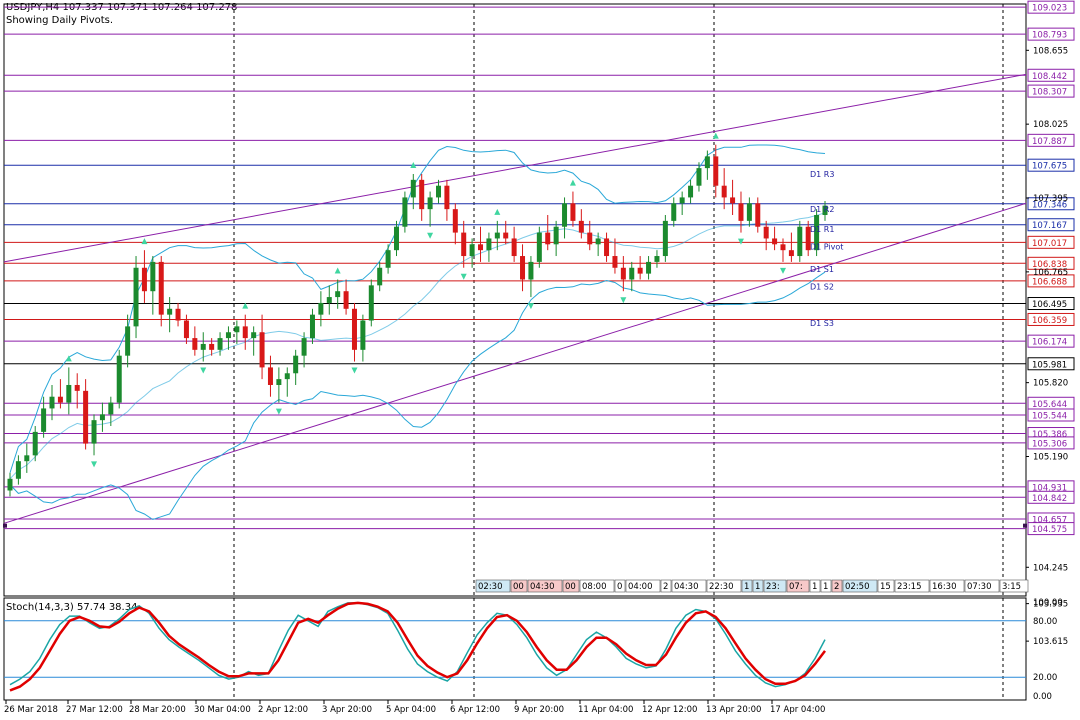 The image size is (1080, 720). What do you see at coordinates (1050, 125) in the screenshot?
I see `axis-tick-label: 108.025` at bounding box center [1050, 125].